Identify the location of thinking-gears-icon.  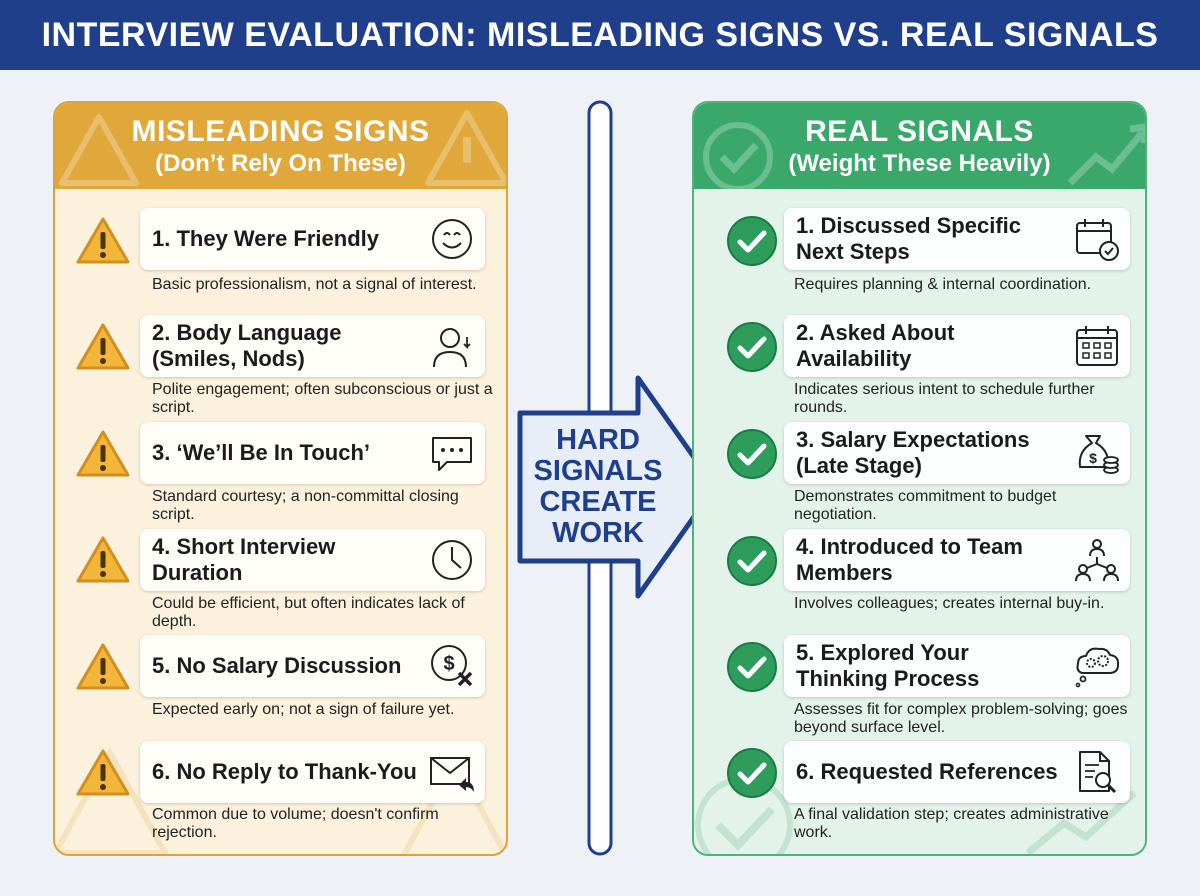
(1097, 667).